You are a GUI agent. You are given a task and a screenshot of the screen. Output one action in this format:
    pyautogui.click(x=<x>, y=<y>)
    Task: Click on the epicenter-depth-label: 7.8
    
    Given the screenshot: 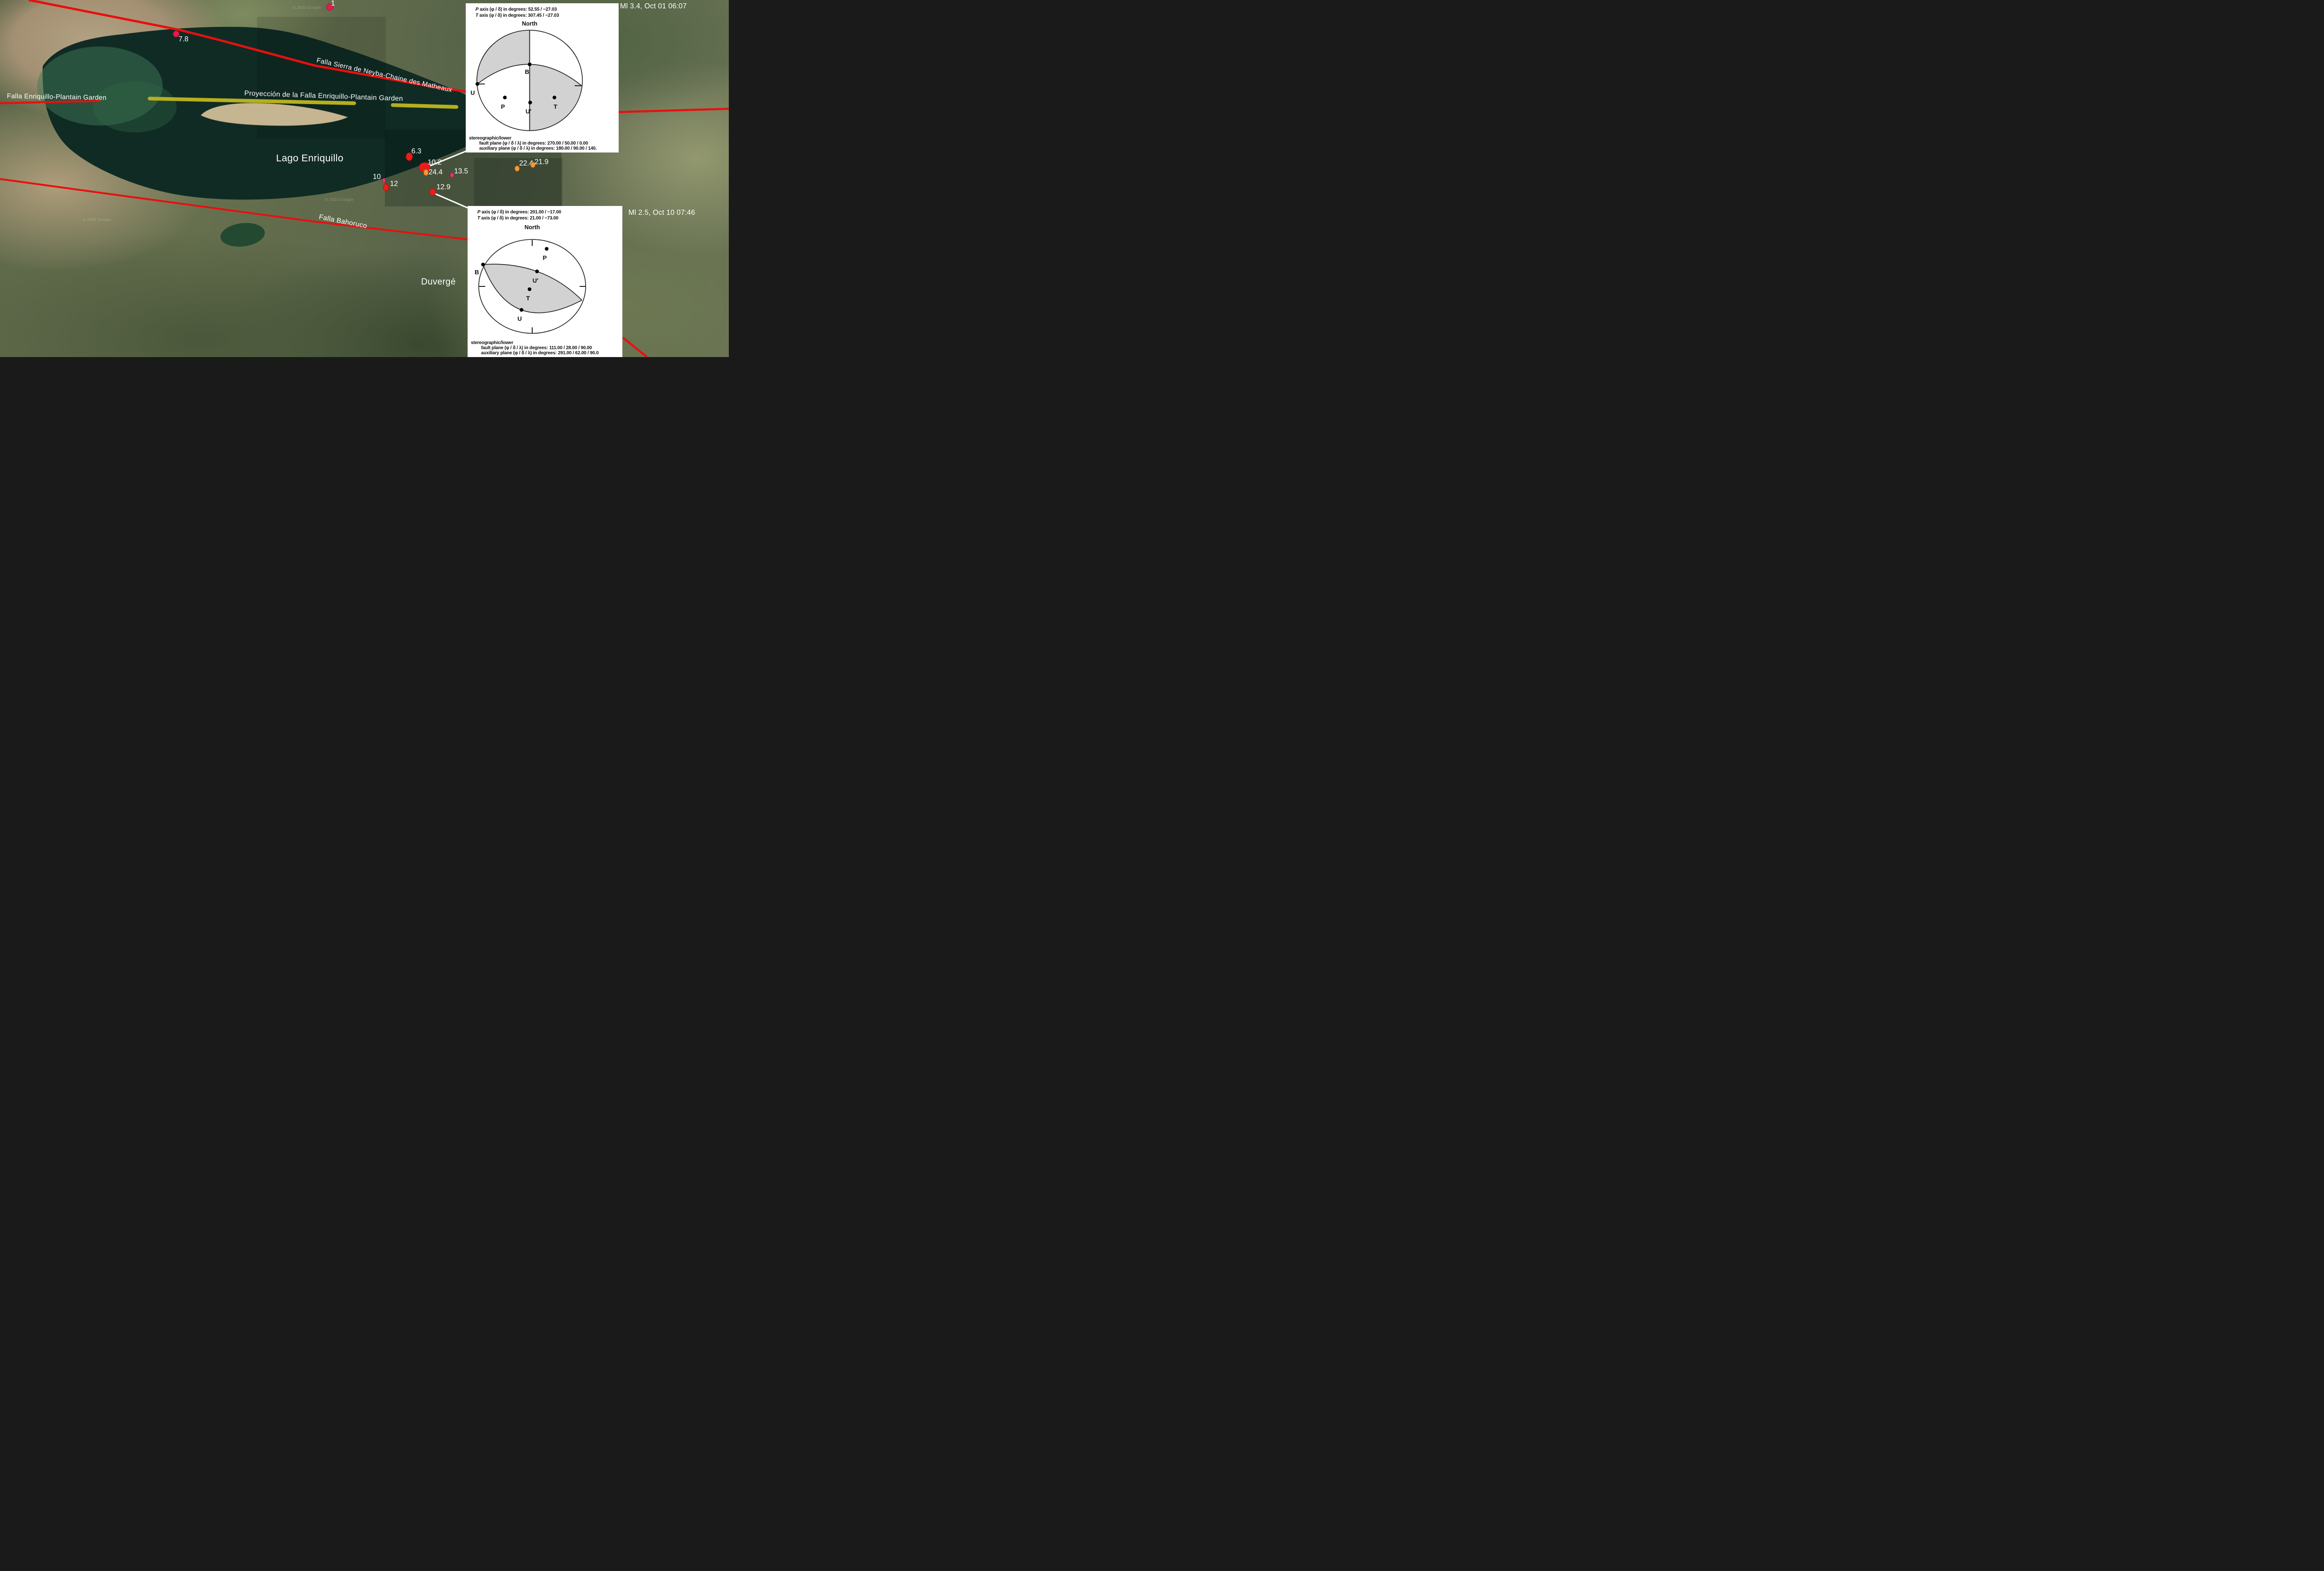 What is the action you would take?
    pyautogui.click(x=183, y=39)
    